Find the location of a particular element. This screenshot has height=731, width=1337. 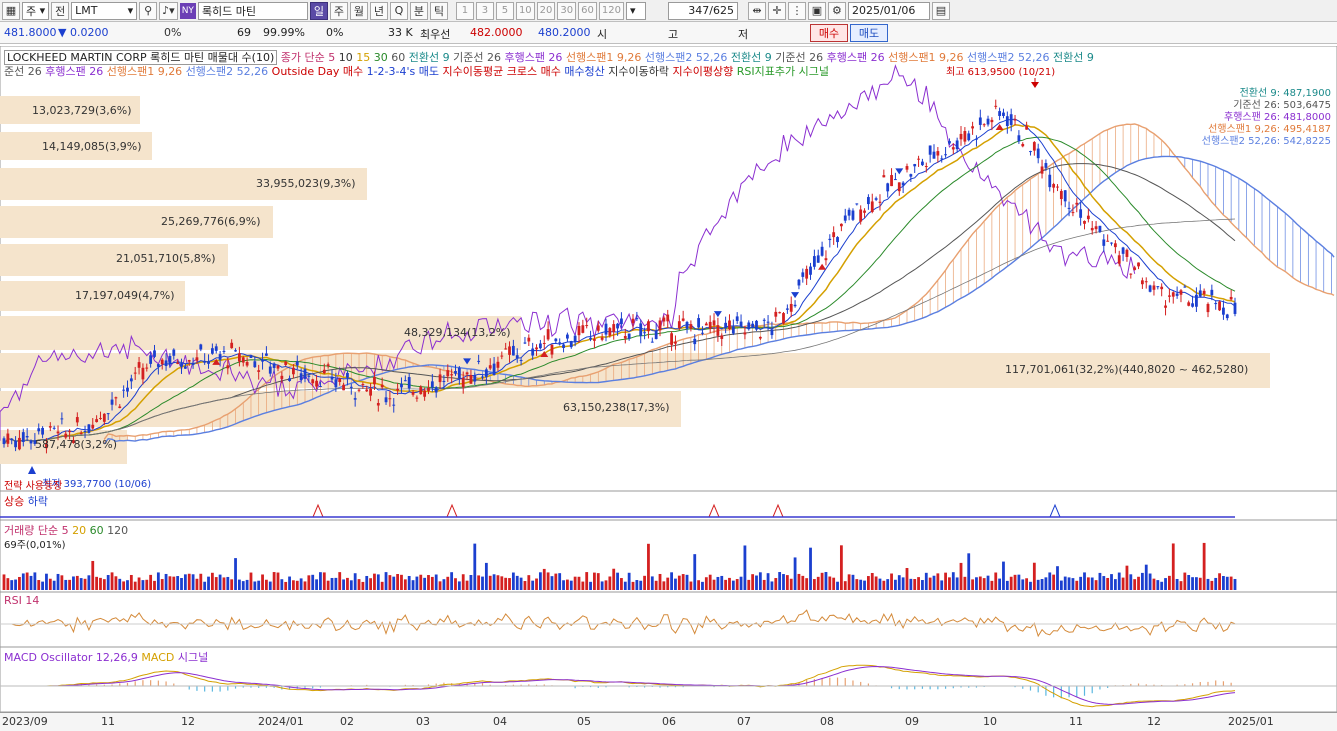

minute-20: 20 is located at coordinates (546, 10).